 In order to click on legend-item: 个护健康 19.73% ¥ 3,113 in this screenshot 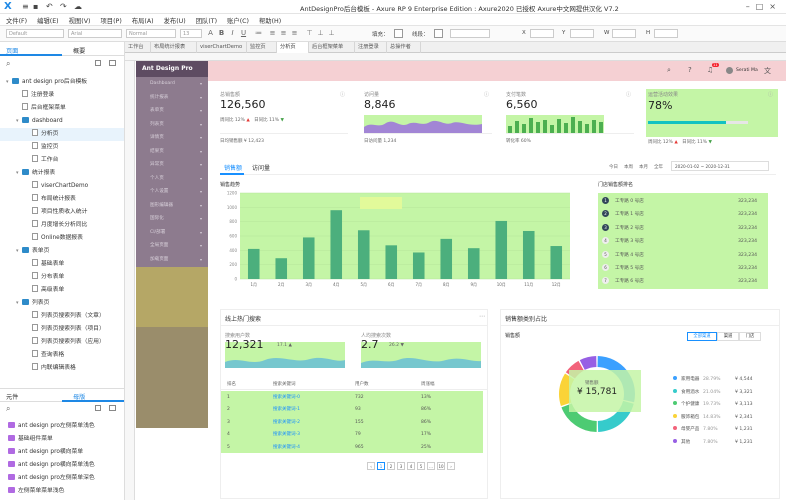, I will do `click(723, 405)`.